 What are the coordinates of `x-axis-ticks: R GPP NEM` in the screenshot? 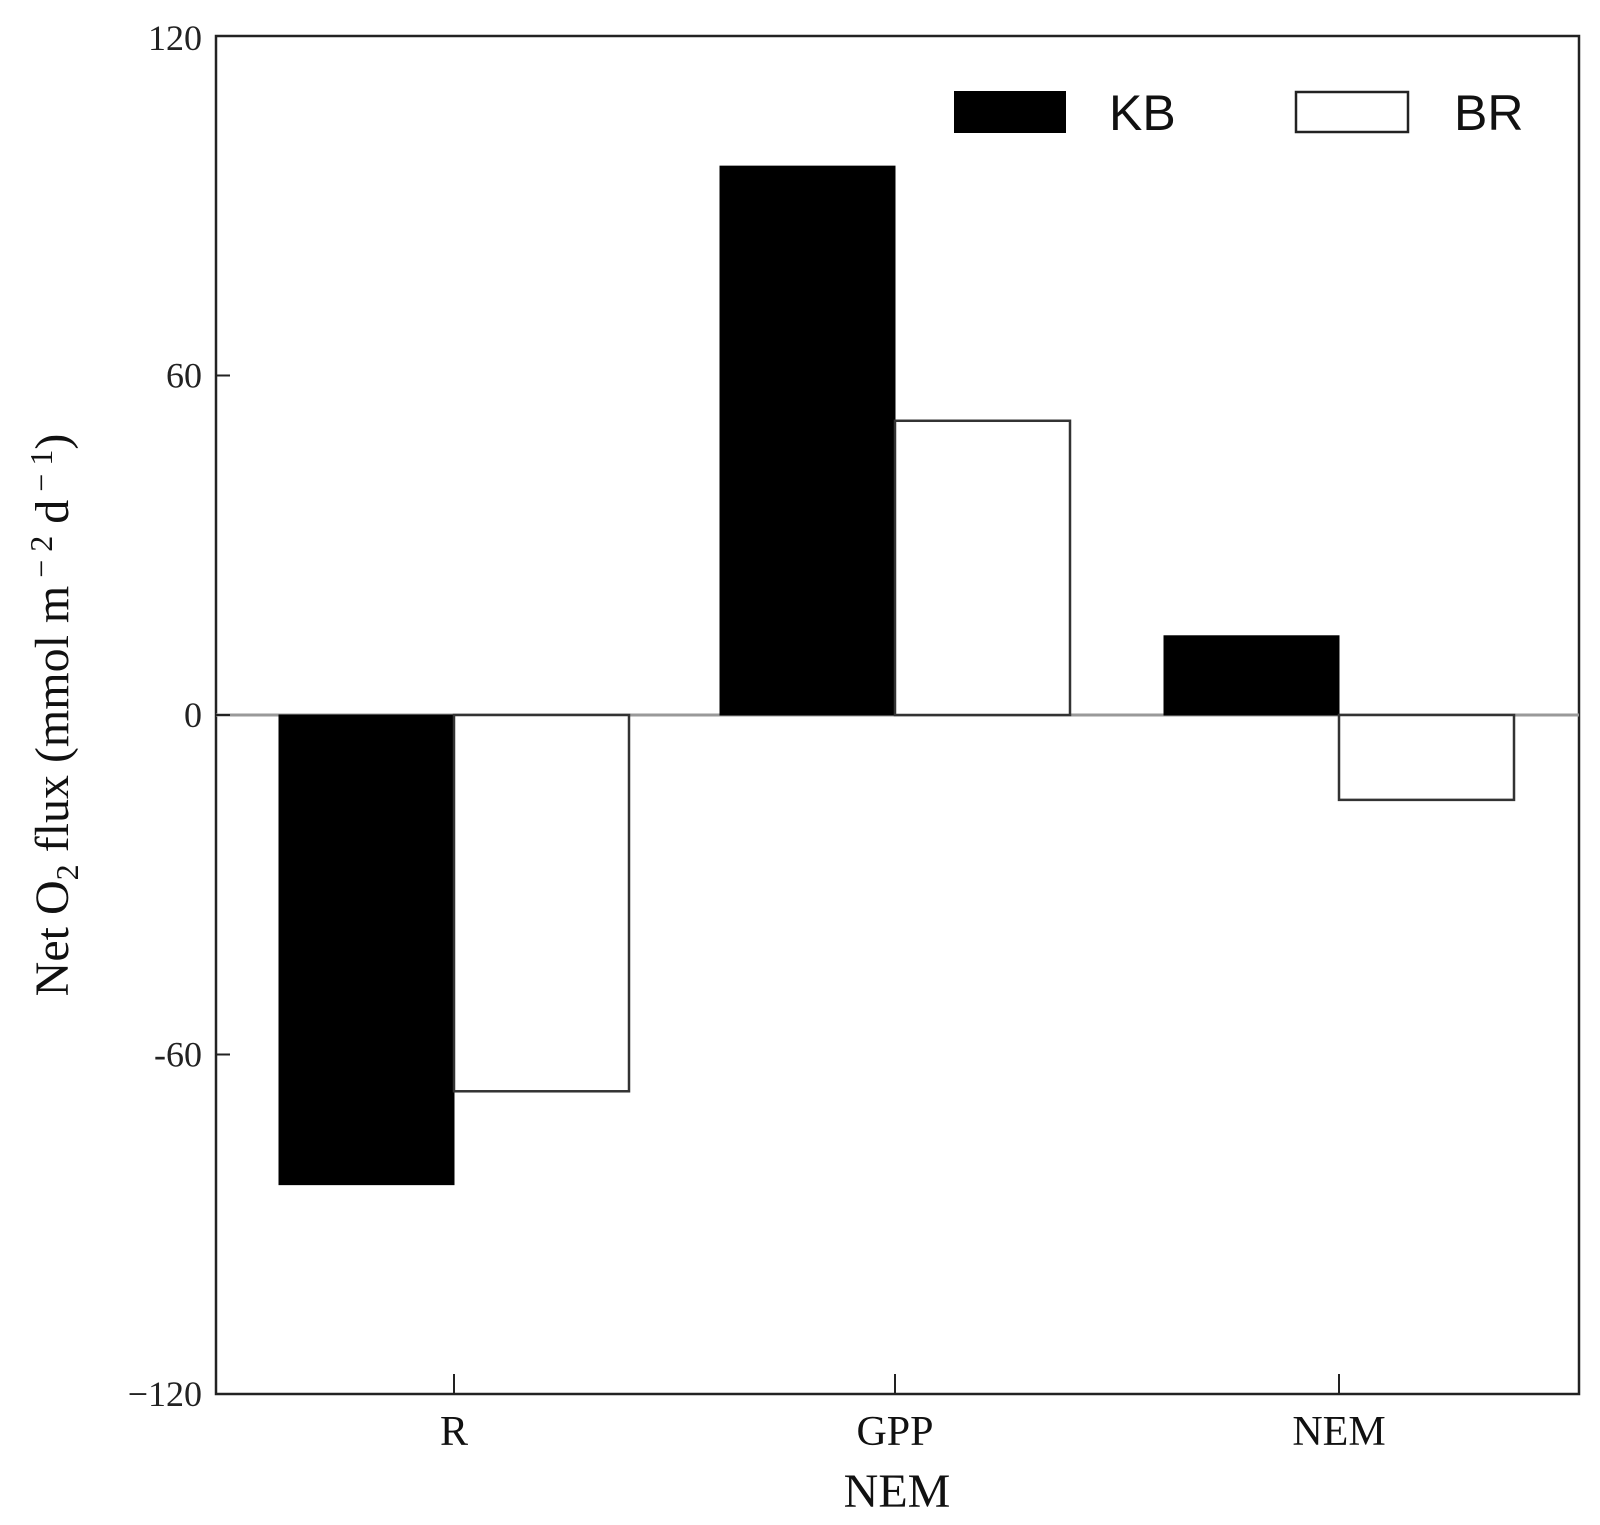 It's located at (913, 1414).